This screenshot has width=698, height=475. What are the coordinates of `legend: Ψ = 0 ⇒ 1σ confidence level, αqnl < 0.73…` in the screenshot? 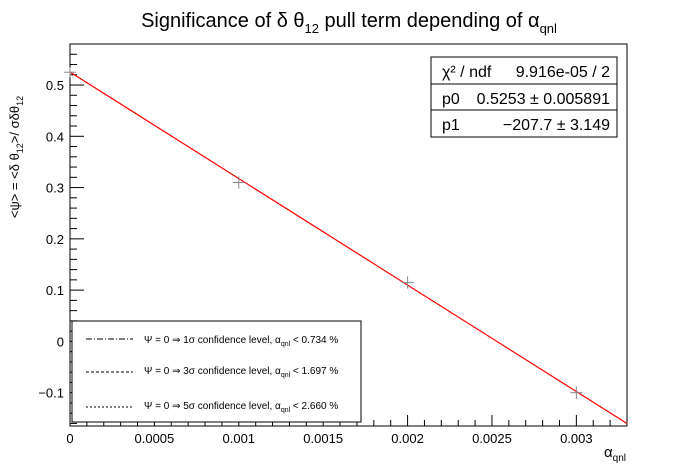 It's located at (216, 371).